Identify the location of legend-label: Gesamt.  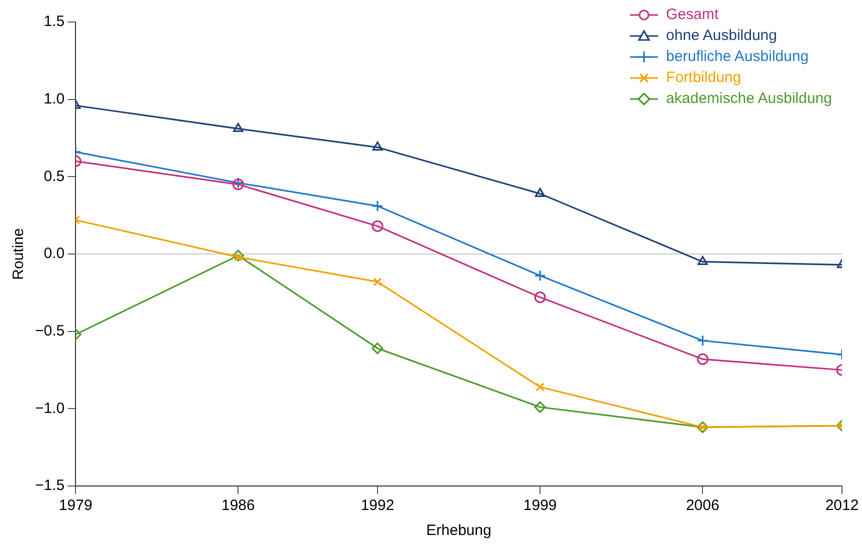
(692, 15).